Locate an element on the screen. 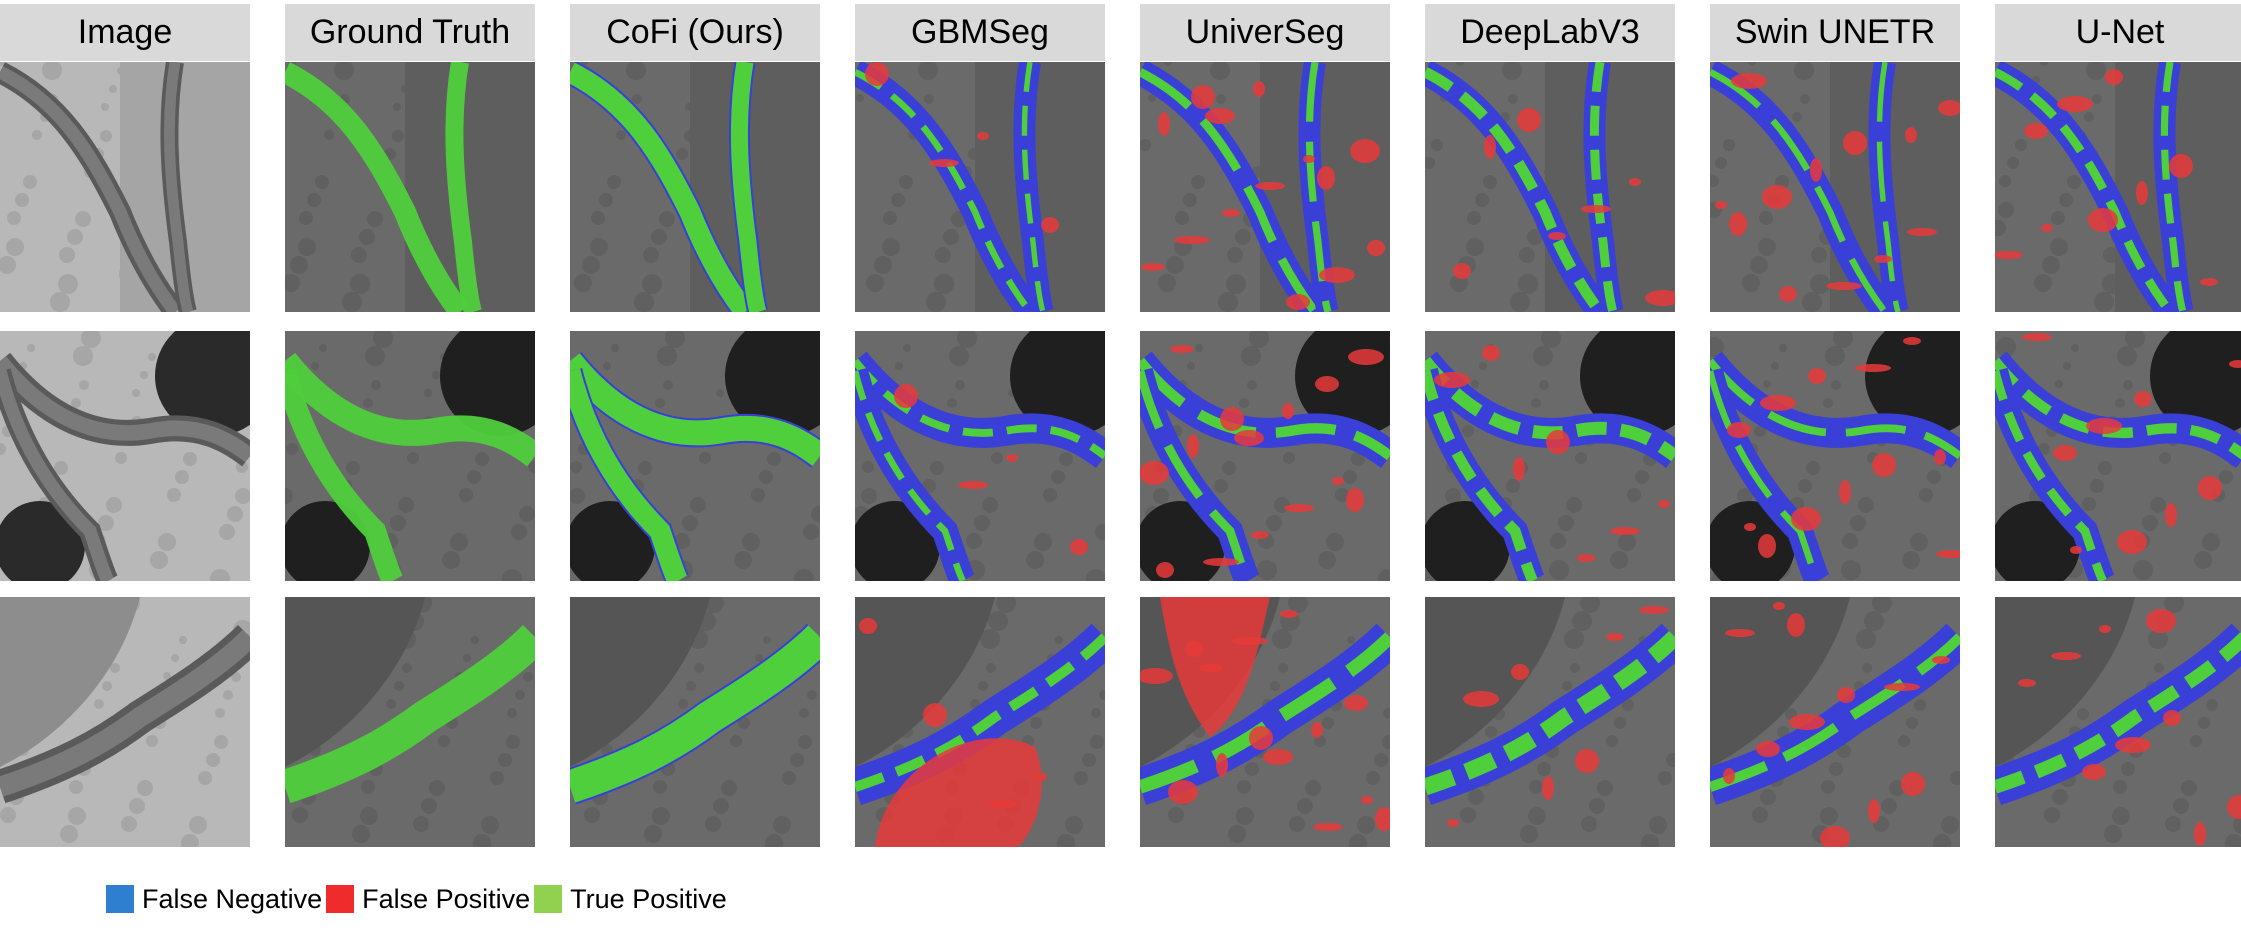  legend-item-true-positive: True Positive is located at coordinates (631, 899).